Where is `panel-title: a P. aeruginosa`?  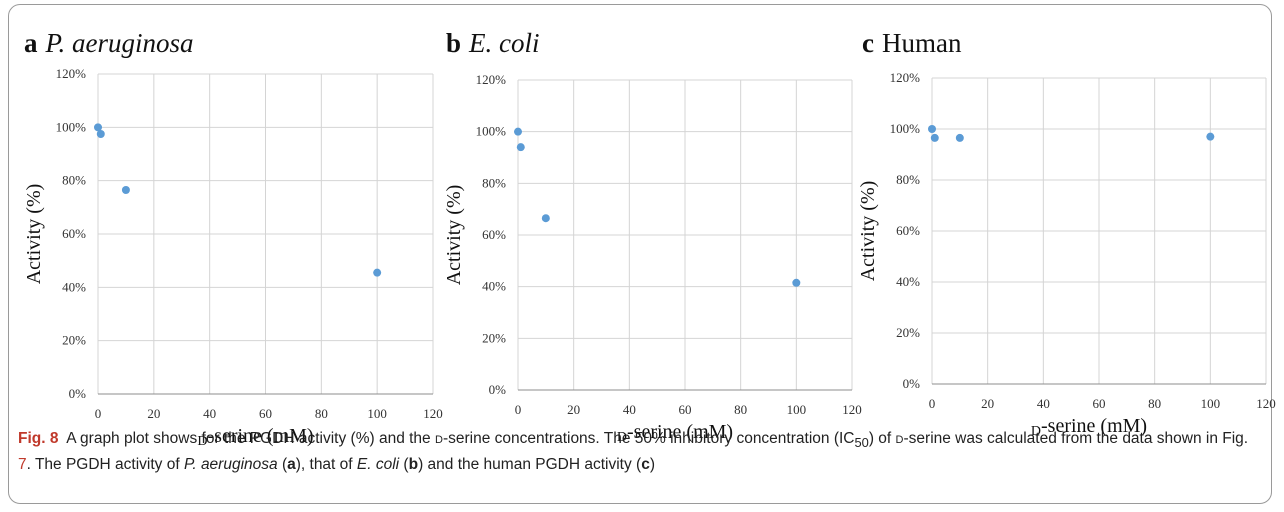
panel-title: a P. aeruginosa is located at coordinates (109, 43).